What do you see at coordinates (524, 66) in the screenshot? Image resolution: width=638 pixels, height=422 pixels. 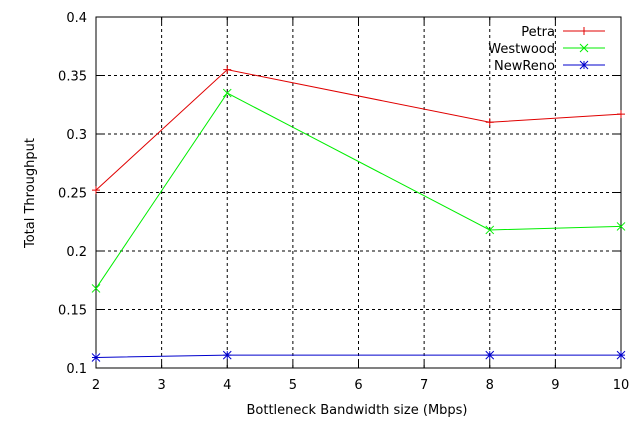 I see `legend-label: NewReno` at bounding box center [524, 66].